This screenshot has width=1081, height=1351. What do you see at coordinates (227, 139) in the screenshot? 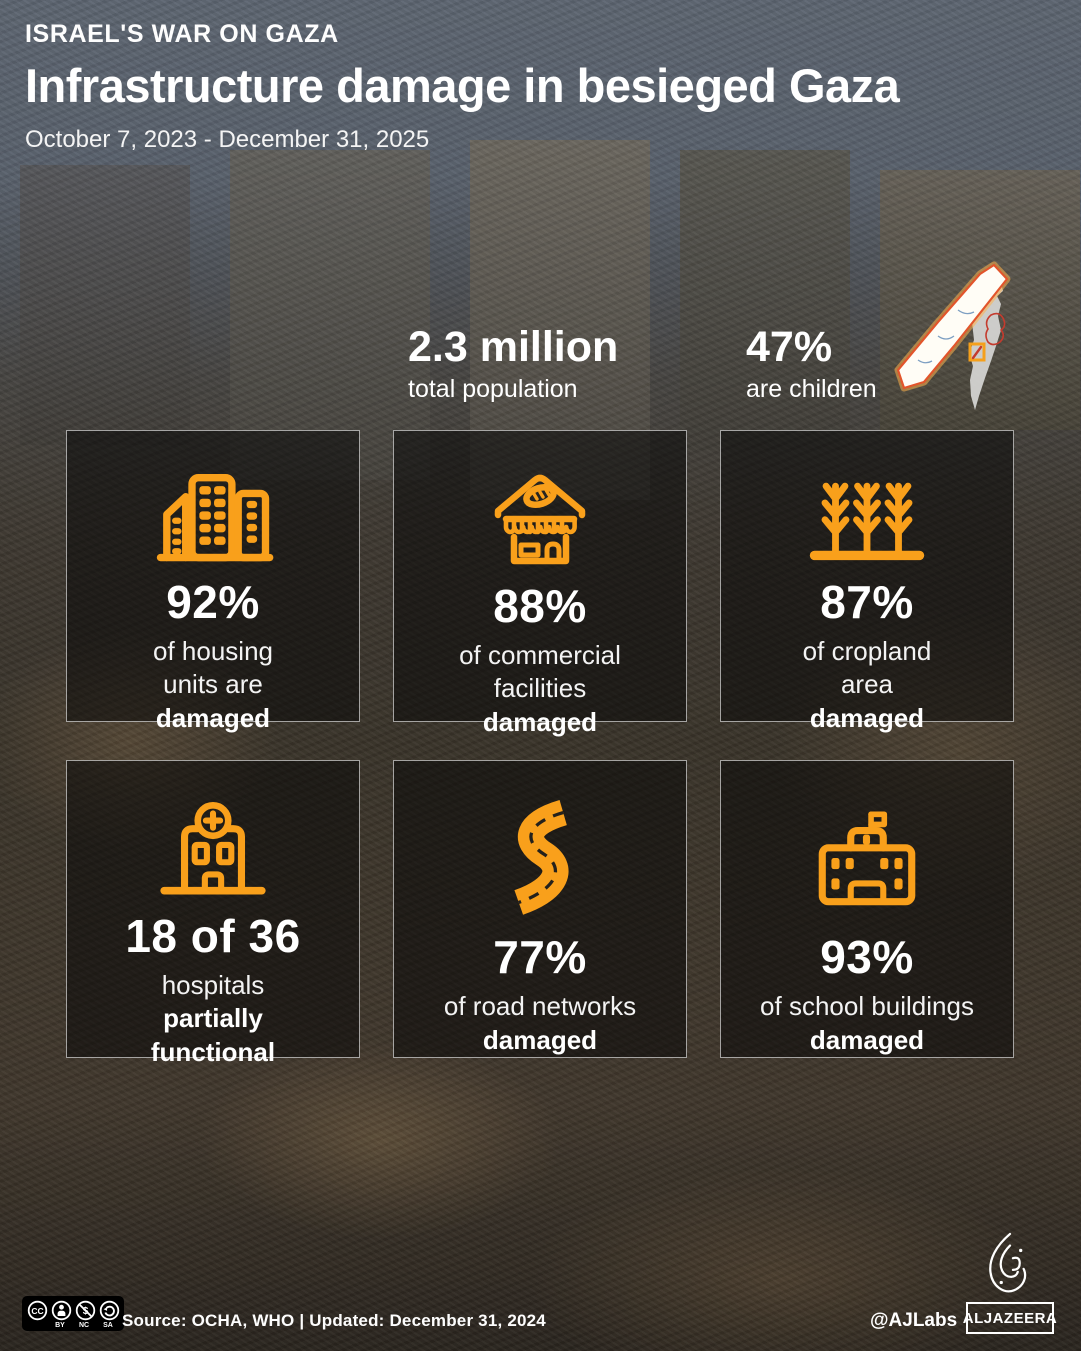
I see `date-range: October 7, 2023 - December 31, 2025` at bounding box center [227, 139].